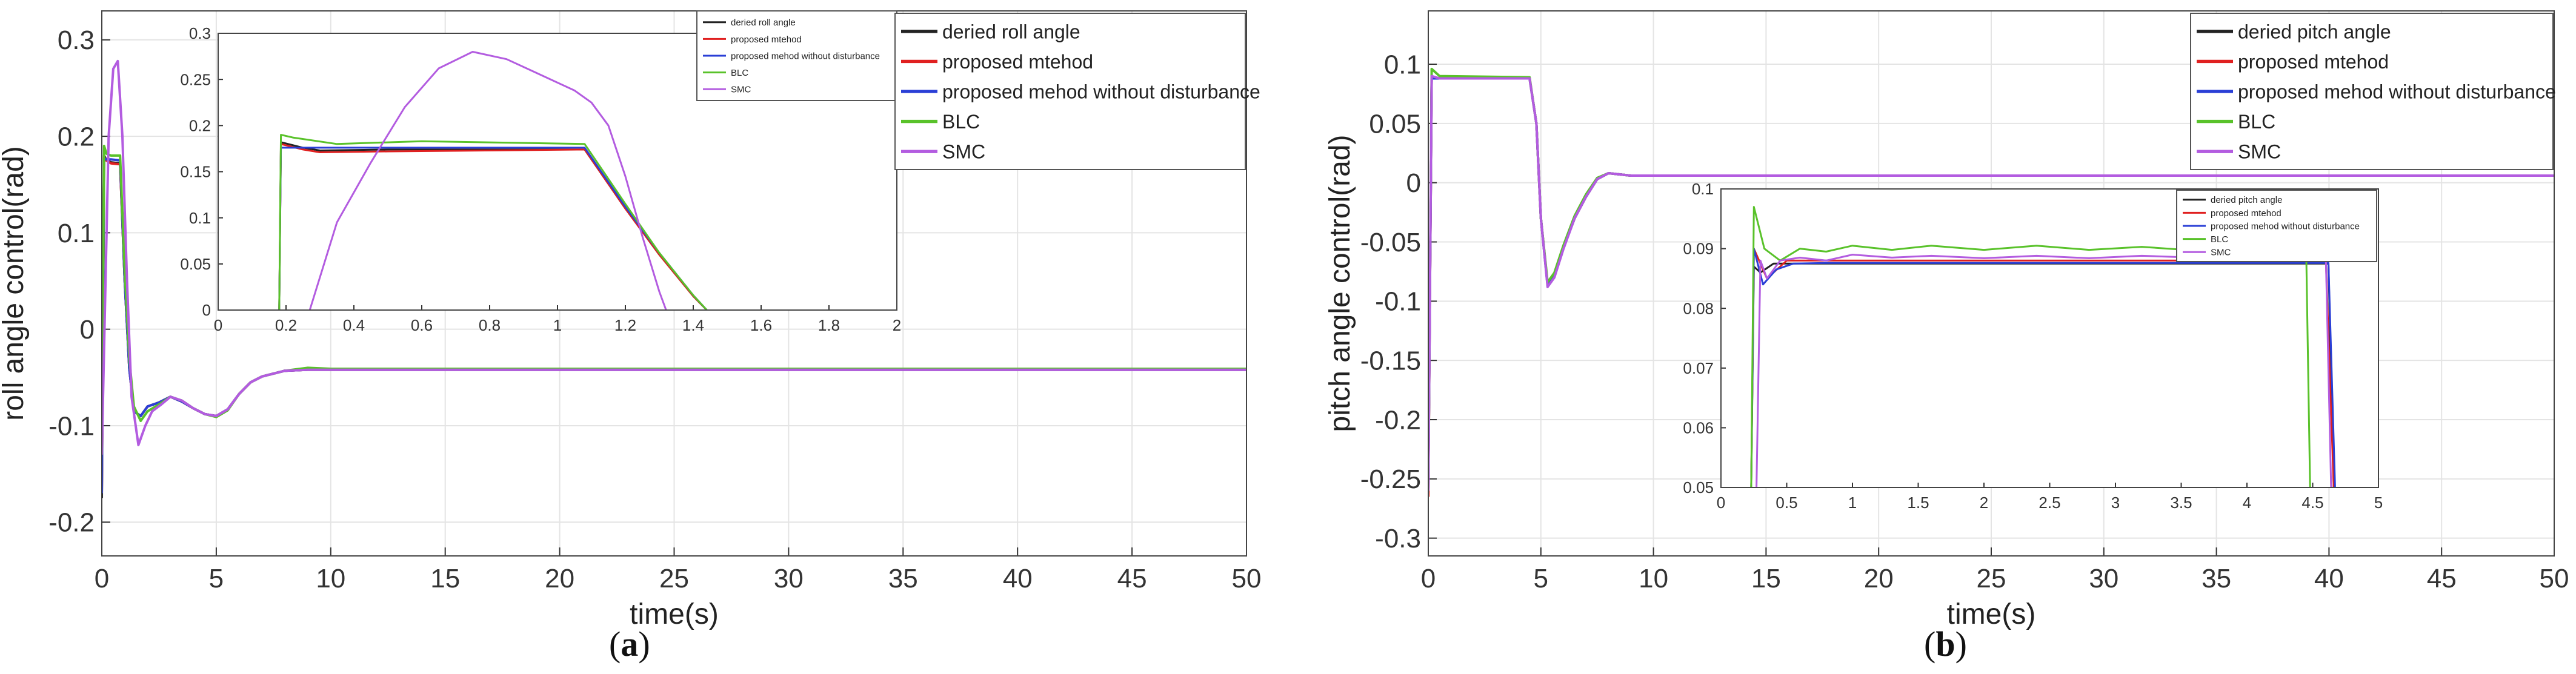 The image size is (2576, 674). Describe the element at coordinates (1398, 420) in the screenshot. I see `chart-b-ytick-label: -0.2` at that location.